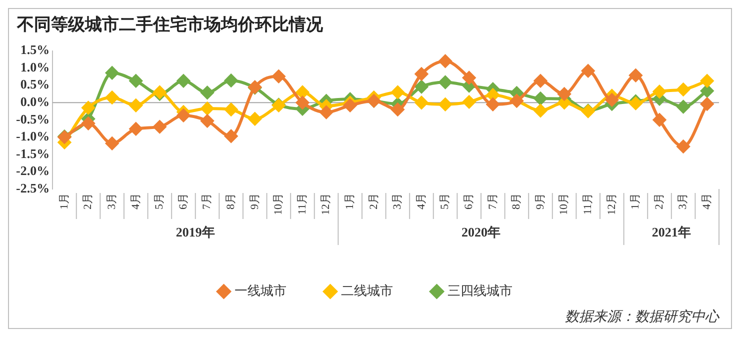 This screenshot has height=338, width=740. I want to click on y-tick-label: -1.5%, so click(33, 153).